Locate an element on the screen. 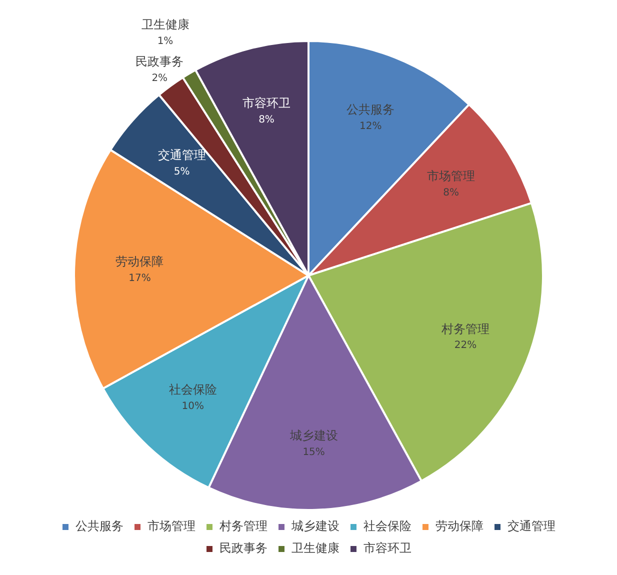 The image size is (617, 575). data-label: 22% is located at coordinates (465, 346).